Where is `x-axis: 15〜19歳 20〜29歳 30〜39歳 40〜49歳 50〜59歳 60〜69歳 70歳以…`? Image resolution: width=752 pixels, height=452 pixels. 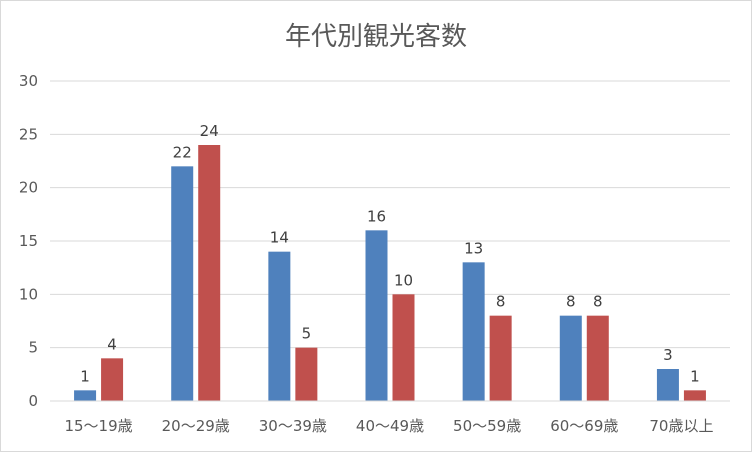
x-axis: 15〜19歳 20〜29歳 30〜39歳 40〜49歳 50〜59歳 60〜69歳 70歳以… is located at coordinates (390, 417).